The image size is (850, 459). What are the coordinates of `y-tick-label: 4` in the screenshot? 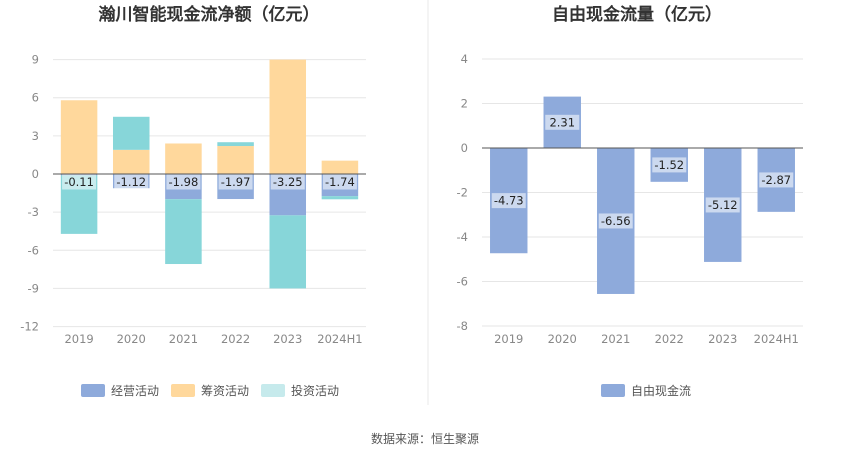 It's located at (464, 59).